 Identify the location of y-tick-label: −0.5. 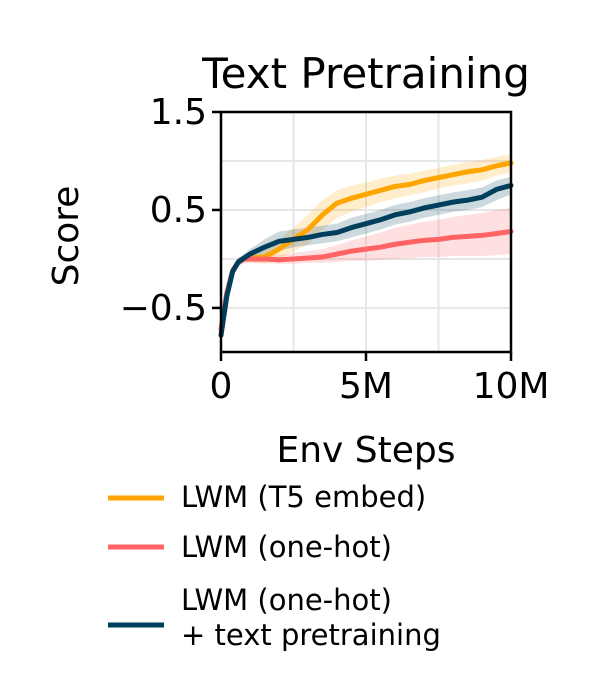
(163, 308).